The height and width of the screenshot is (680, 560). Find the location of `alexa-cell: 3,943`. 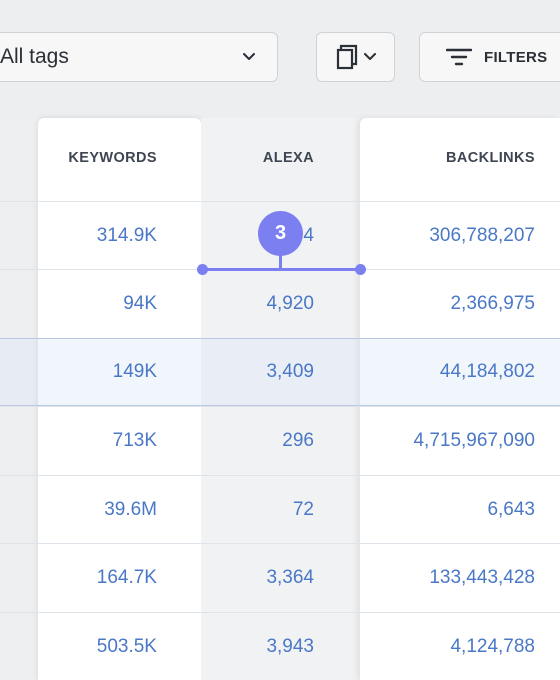

alexa-cell: 3,943 is located at coordinates (290, 646).